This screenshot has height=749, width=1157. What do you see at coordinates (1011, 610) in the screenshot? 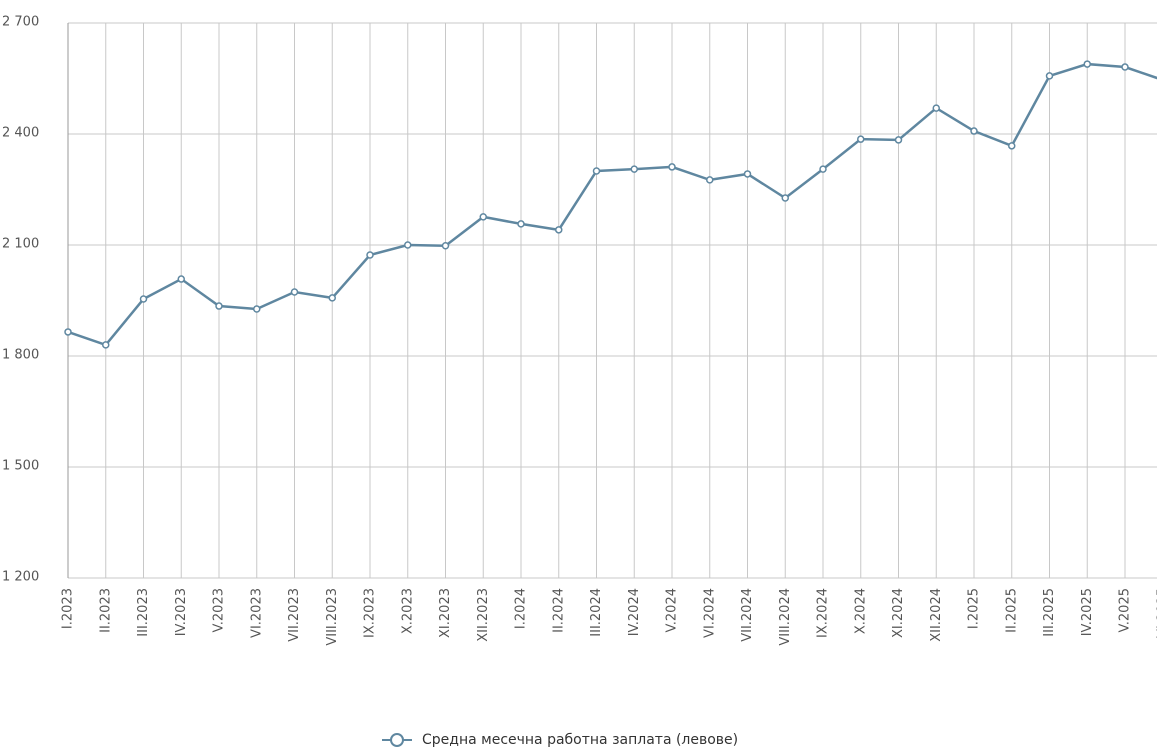
I see `x-tick-label: II.2025` at bounding box center [1011, 610].